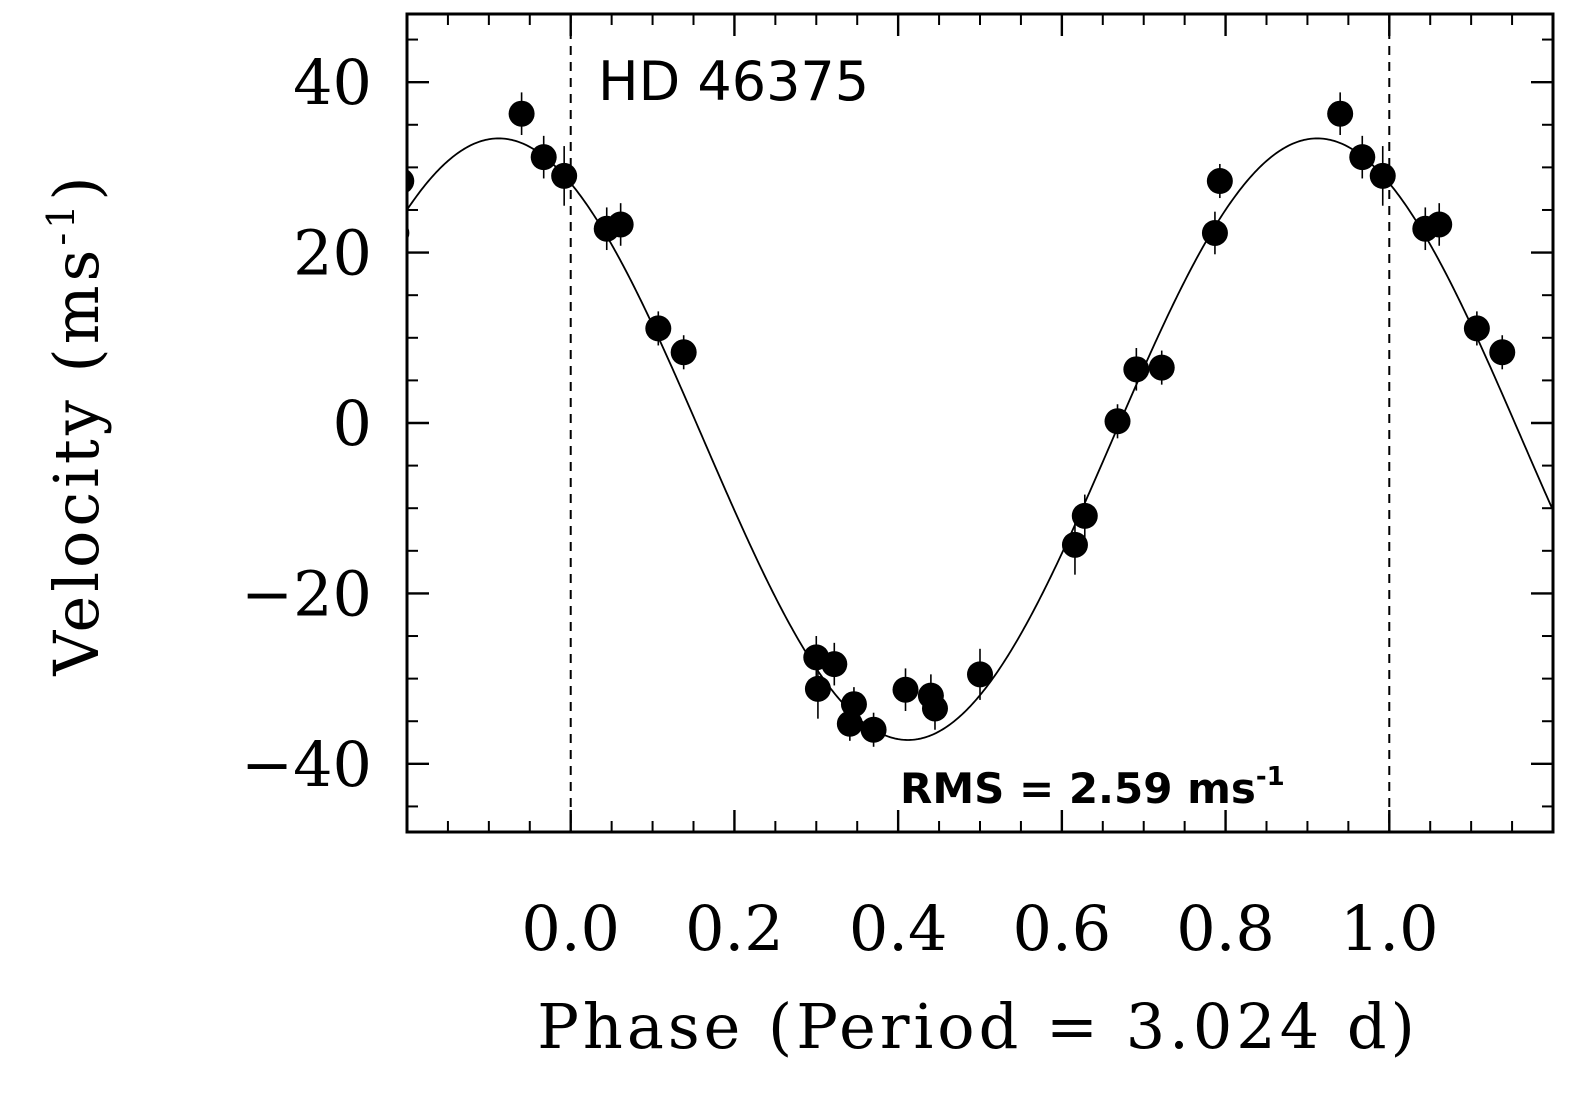  Describe the element at coordinates (76, 461) in the screenshot. I see `y-axis-title-text: Velocity (ms` at that location.